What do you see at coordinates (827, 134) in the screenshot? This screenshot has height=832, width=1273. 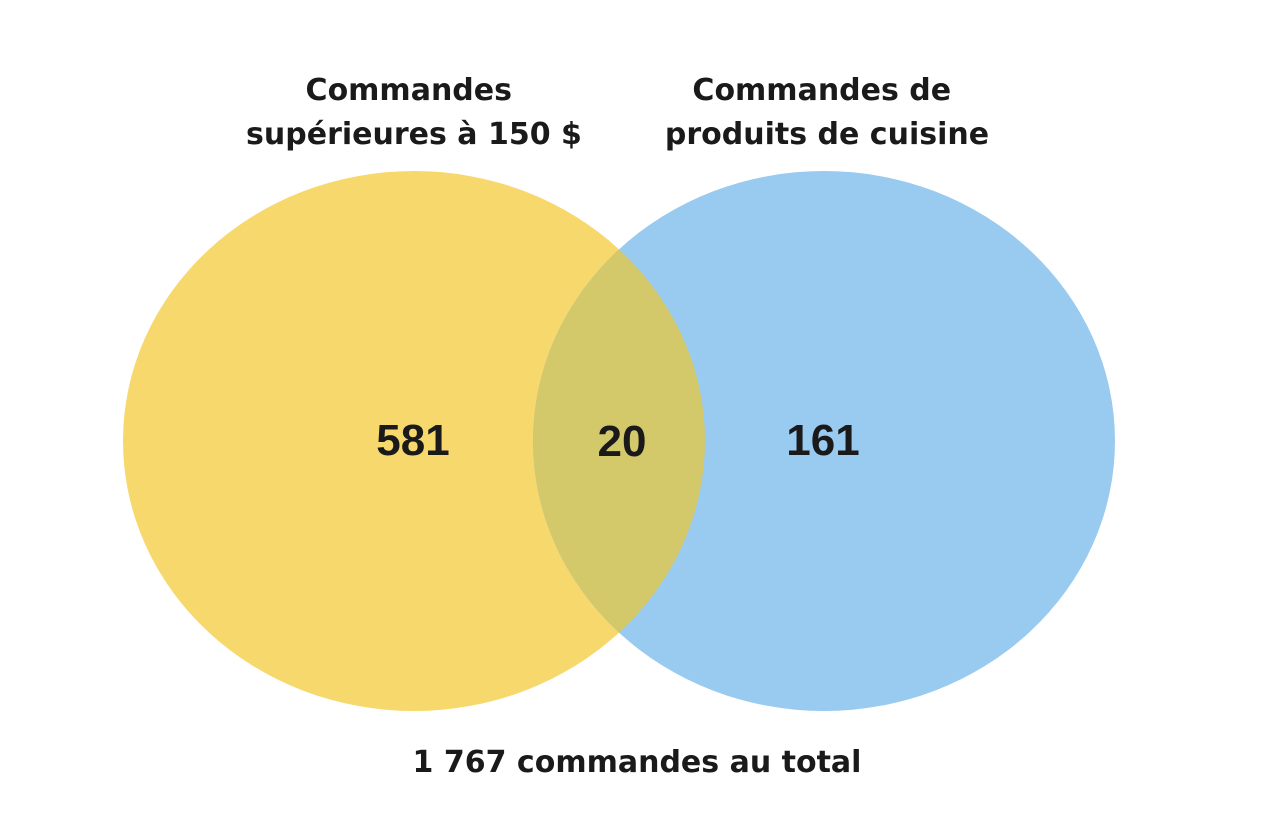 I see `set-b-title-line-2: produits de cuisine` at bounding box center [827, 134].